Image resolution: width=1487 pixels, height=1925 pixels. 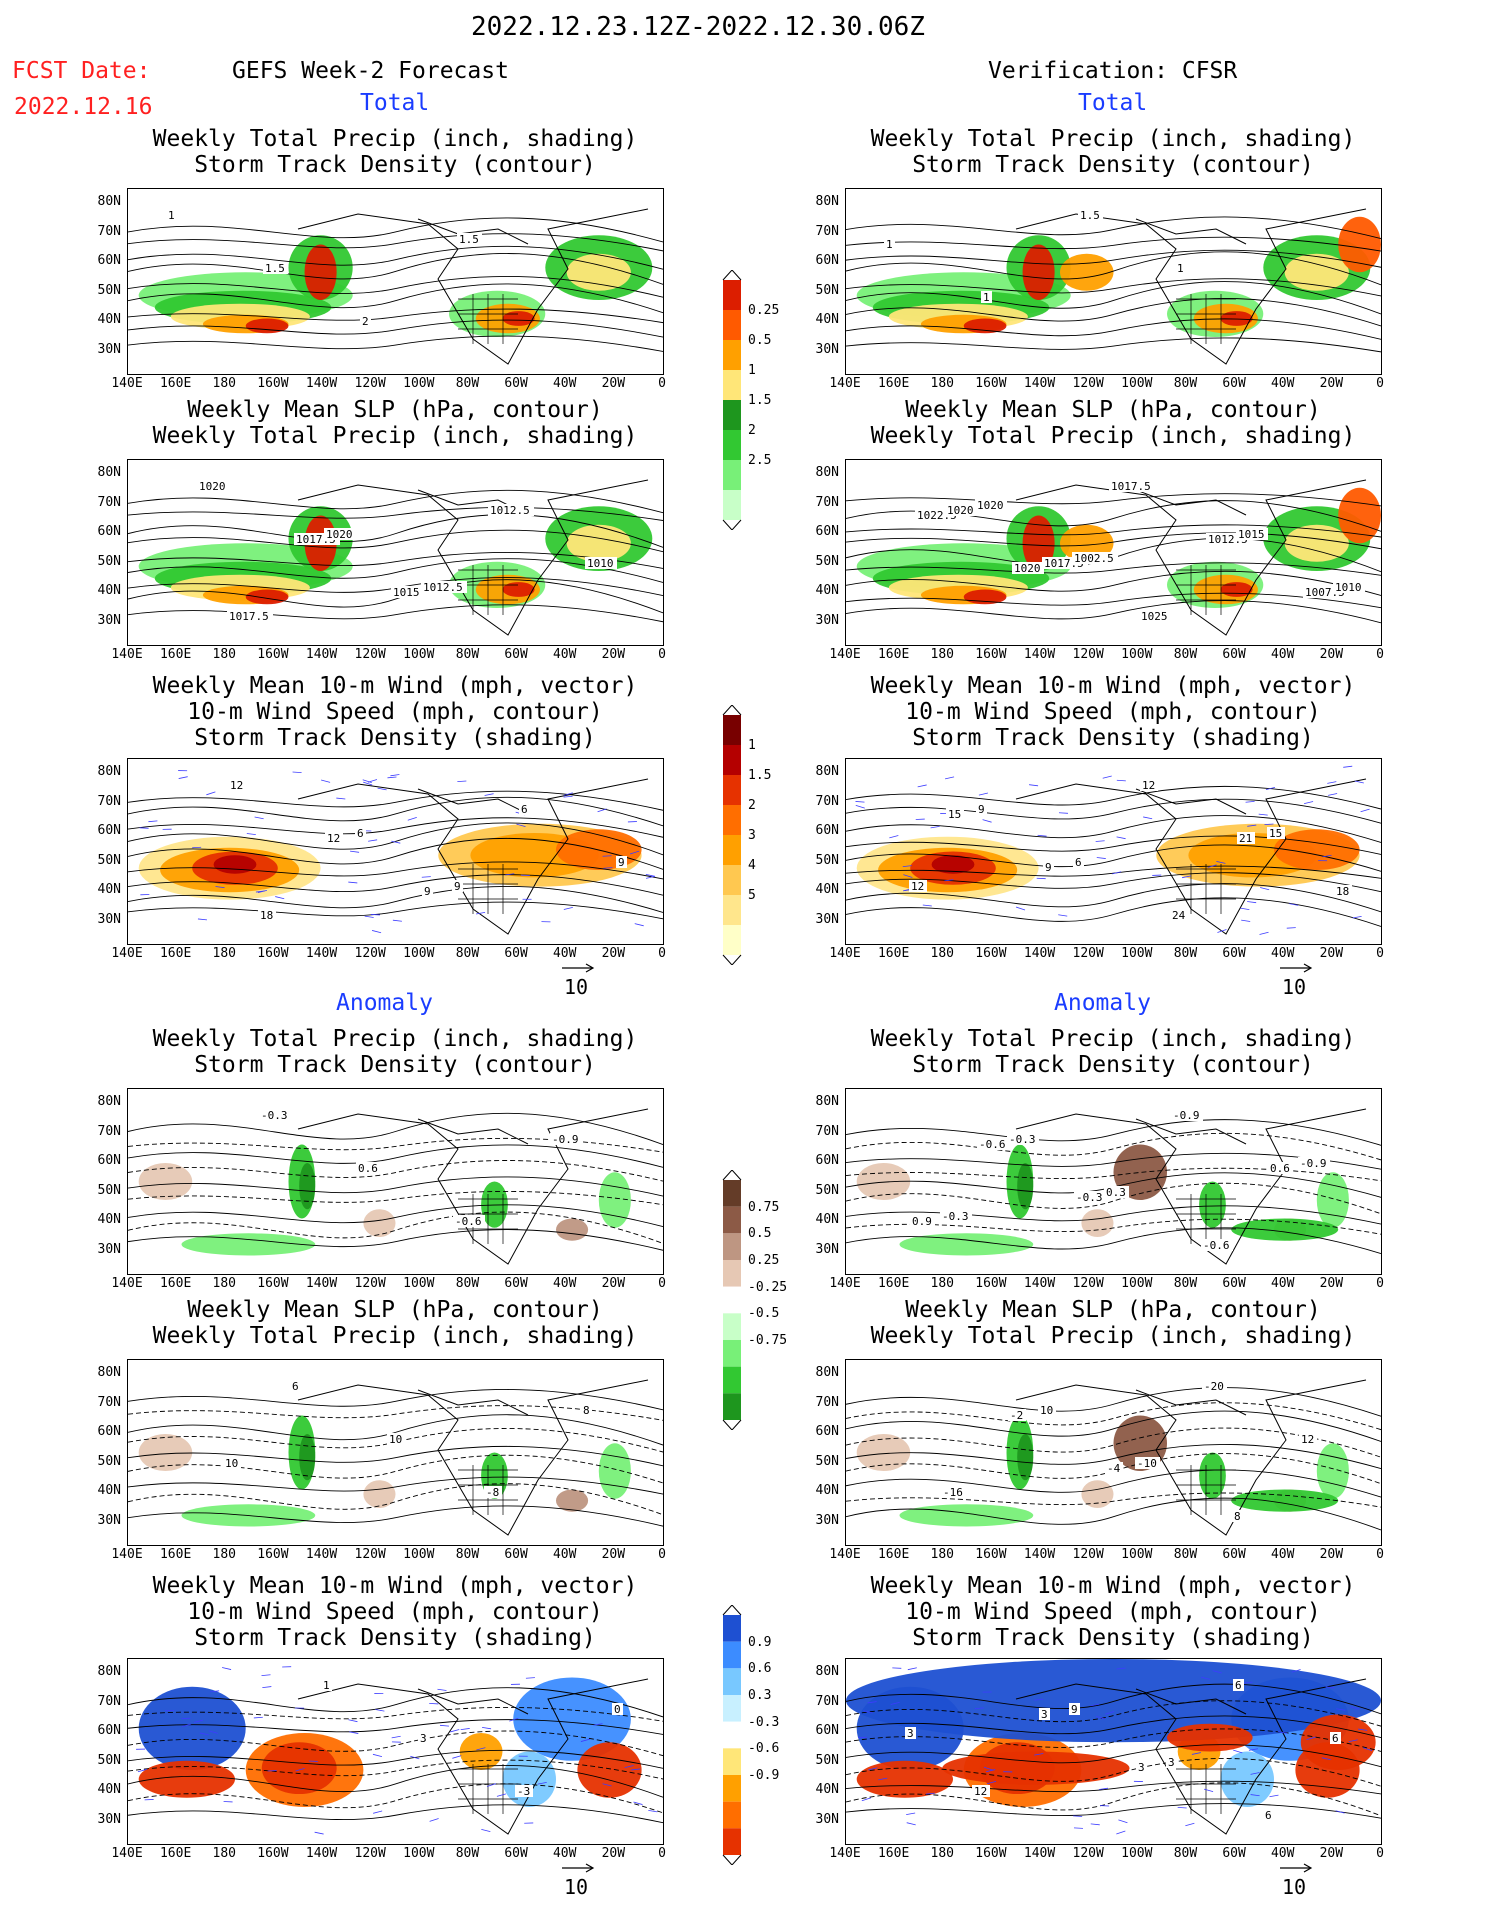 What do you see at coordinates (1113, 1181) in the screenshot?
I see `map-panel-right-4: -0.6 -0.3 -0.9 0.6 0.9 -0.3 0.3 -0.6 -0.9 -0.3` at bounding box center [1113, 1181].